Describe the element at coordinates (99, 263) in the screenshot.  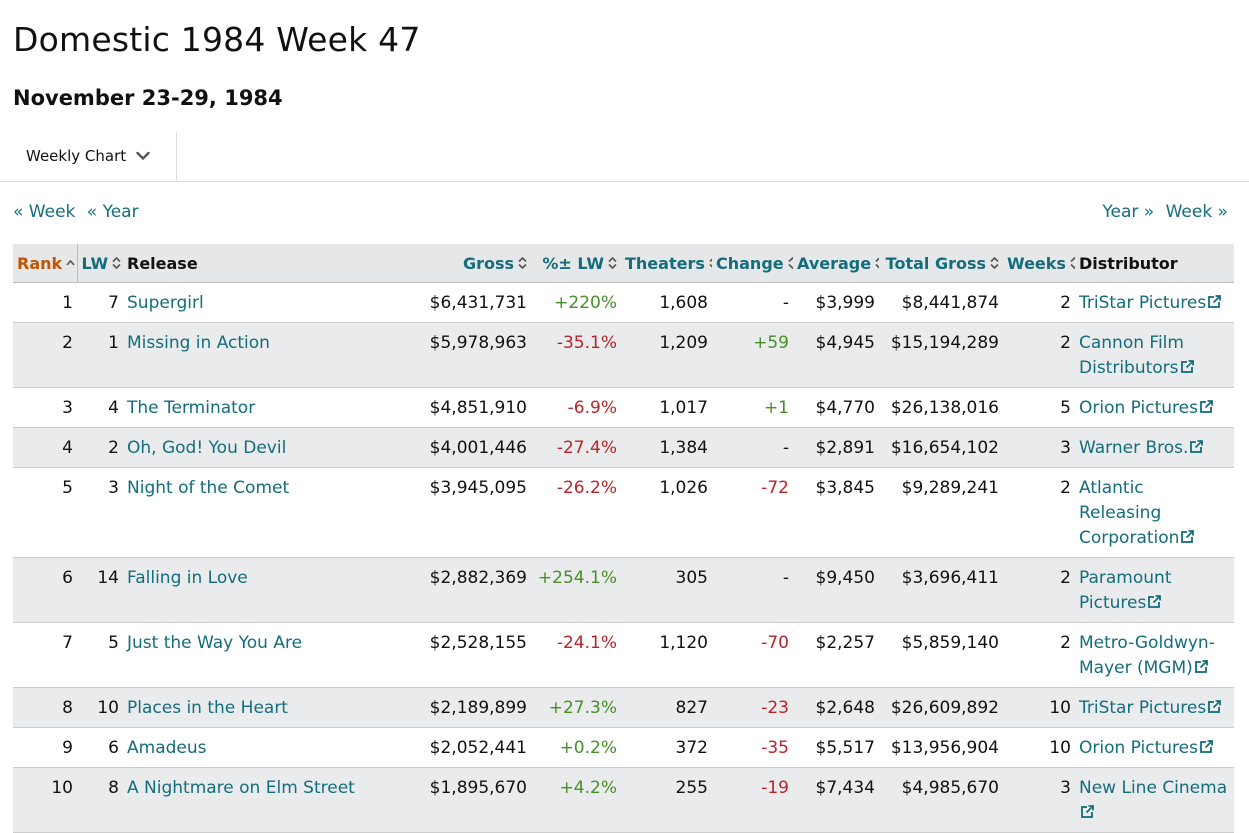
I see `column-header-lw: LW` at that location.